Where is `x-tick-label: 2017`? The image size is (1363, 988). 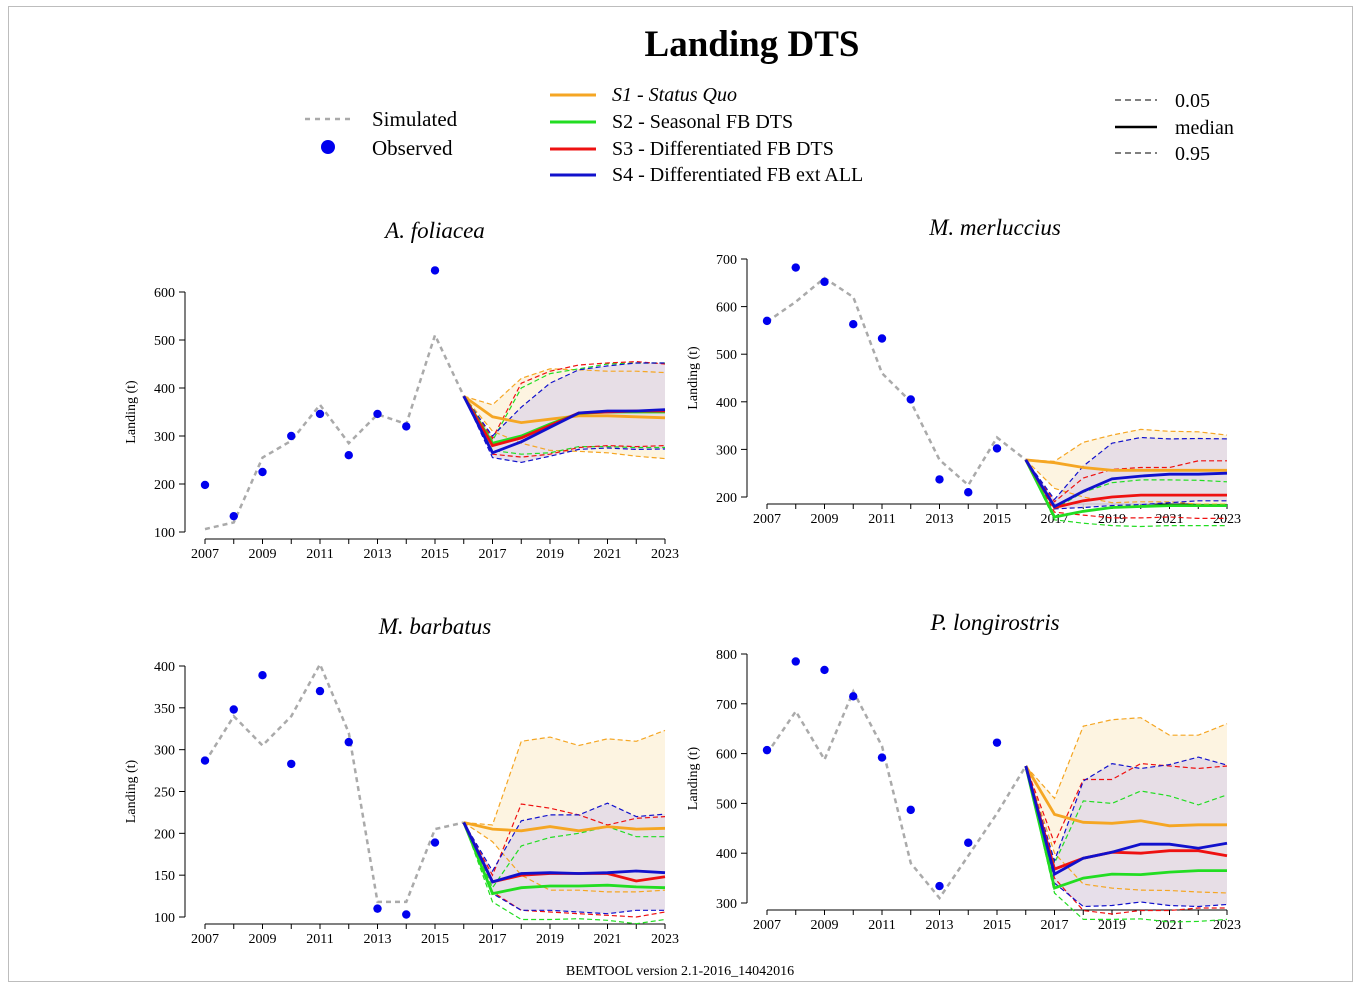 x-tick-label: 2017 is located at coordinates (493, 939).